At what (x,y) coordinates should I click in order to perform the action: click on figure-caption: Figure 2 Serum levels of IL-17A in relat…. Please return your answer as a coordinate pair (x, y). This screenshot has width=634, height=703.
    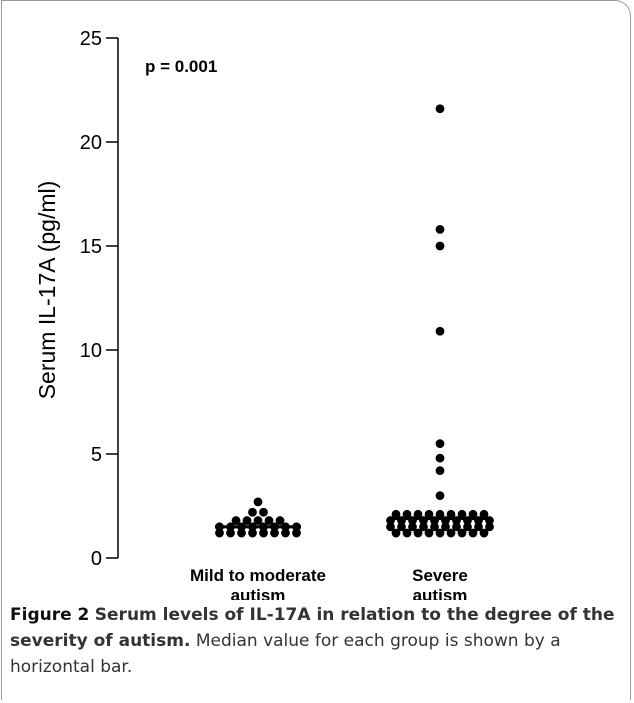
    Looking at the image, I should click on (315, 641).